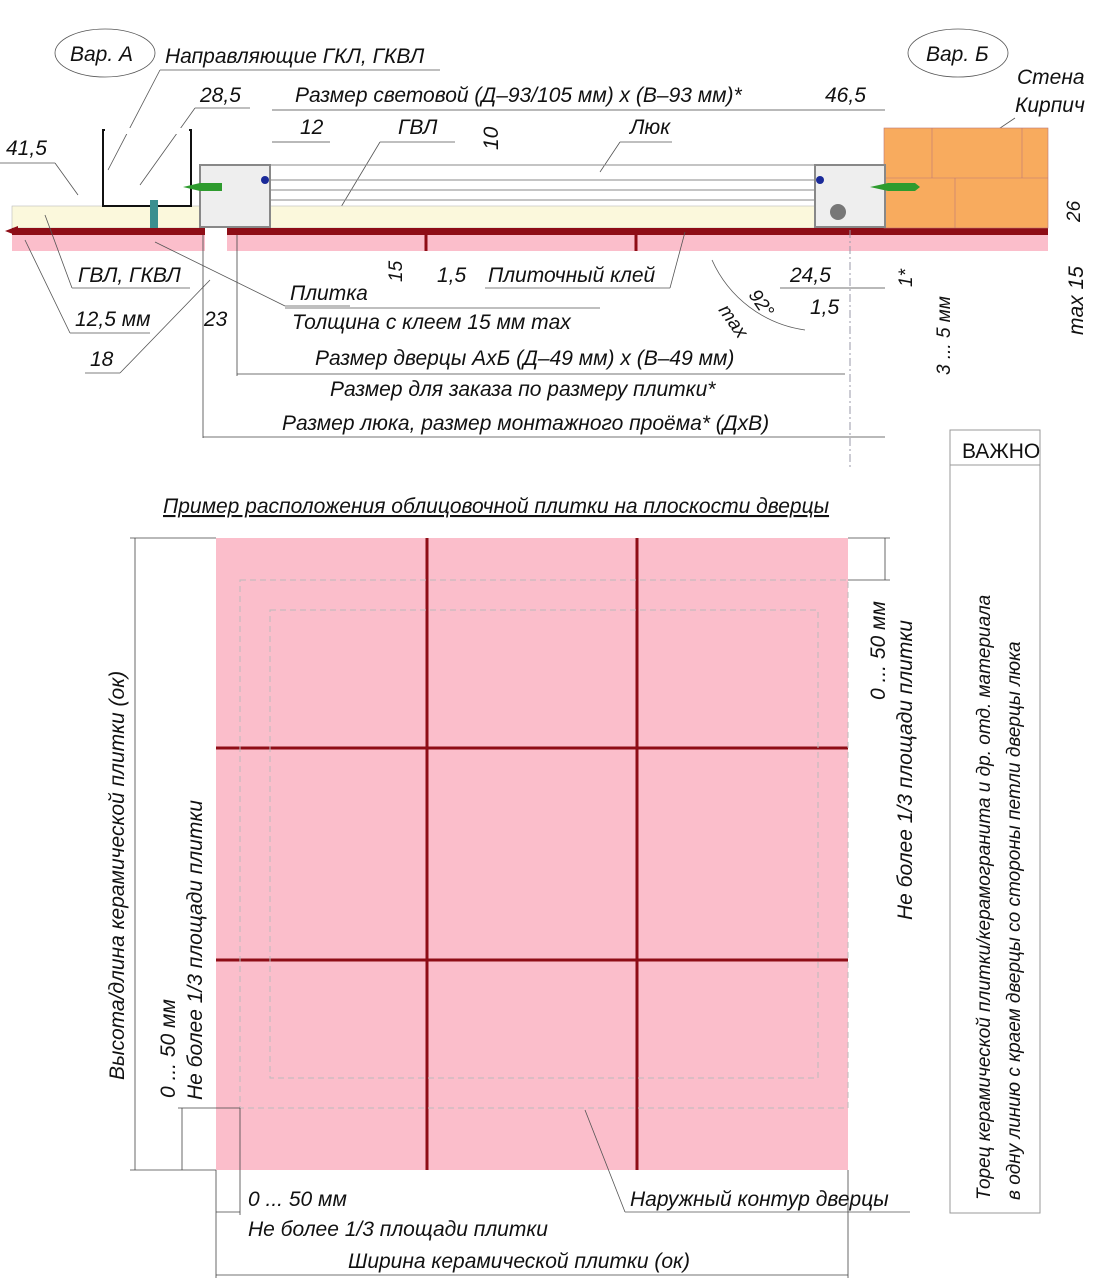 This screenshot has width=1100, height=1280. What do you see at coordinates (297, 1199) in the screenshot?
I see `bottom-range: 0 ... 50 мм` at bounding box center [297, 1199].